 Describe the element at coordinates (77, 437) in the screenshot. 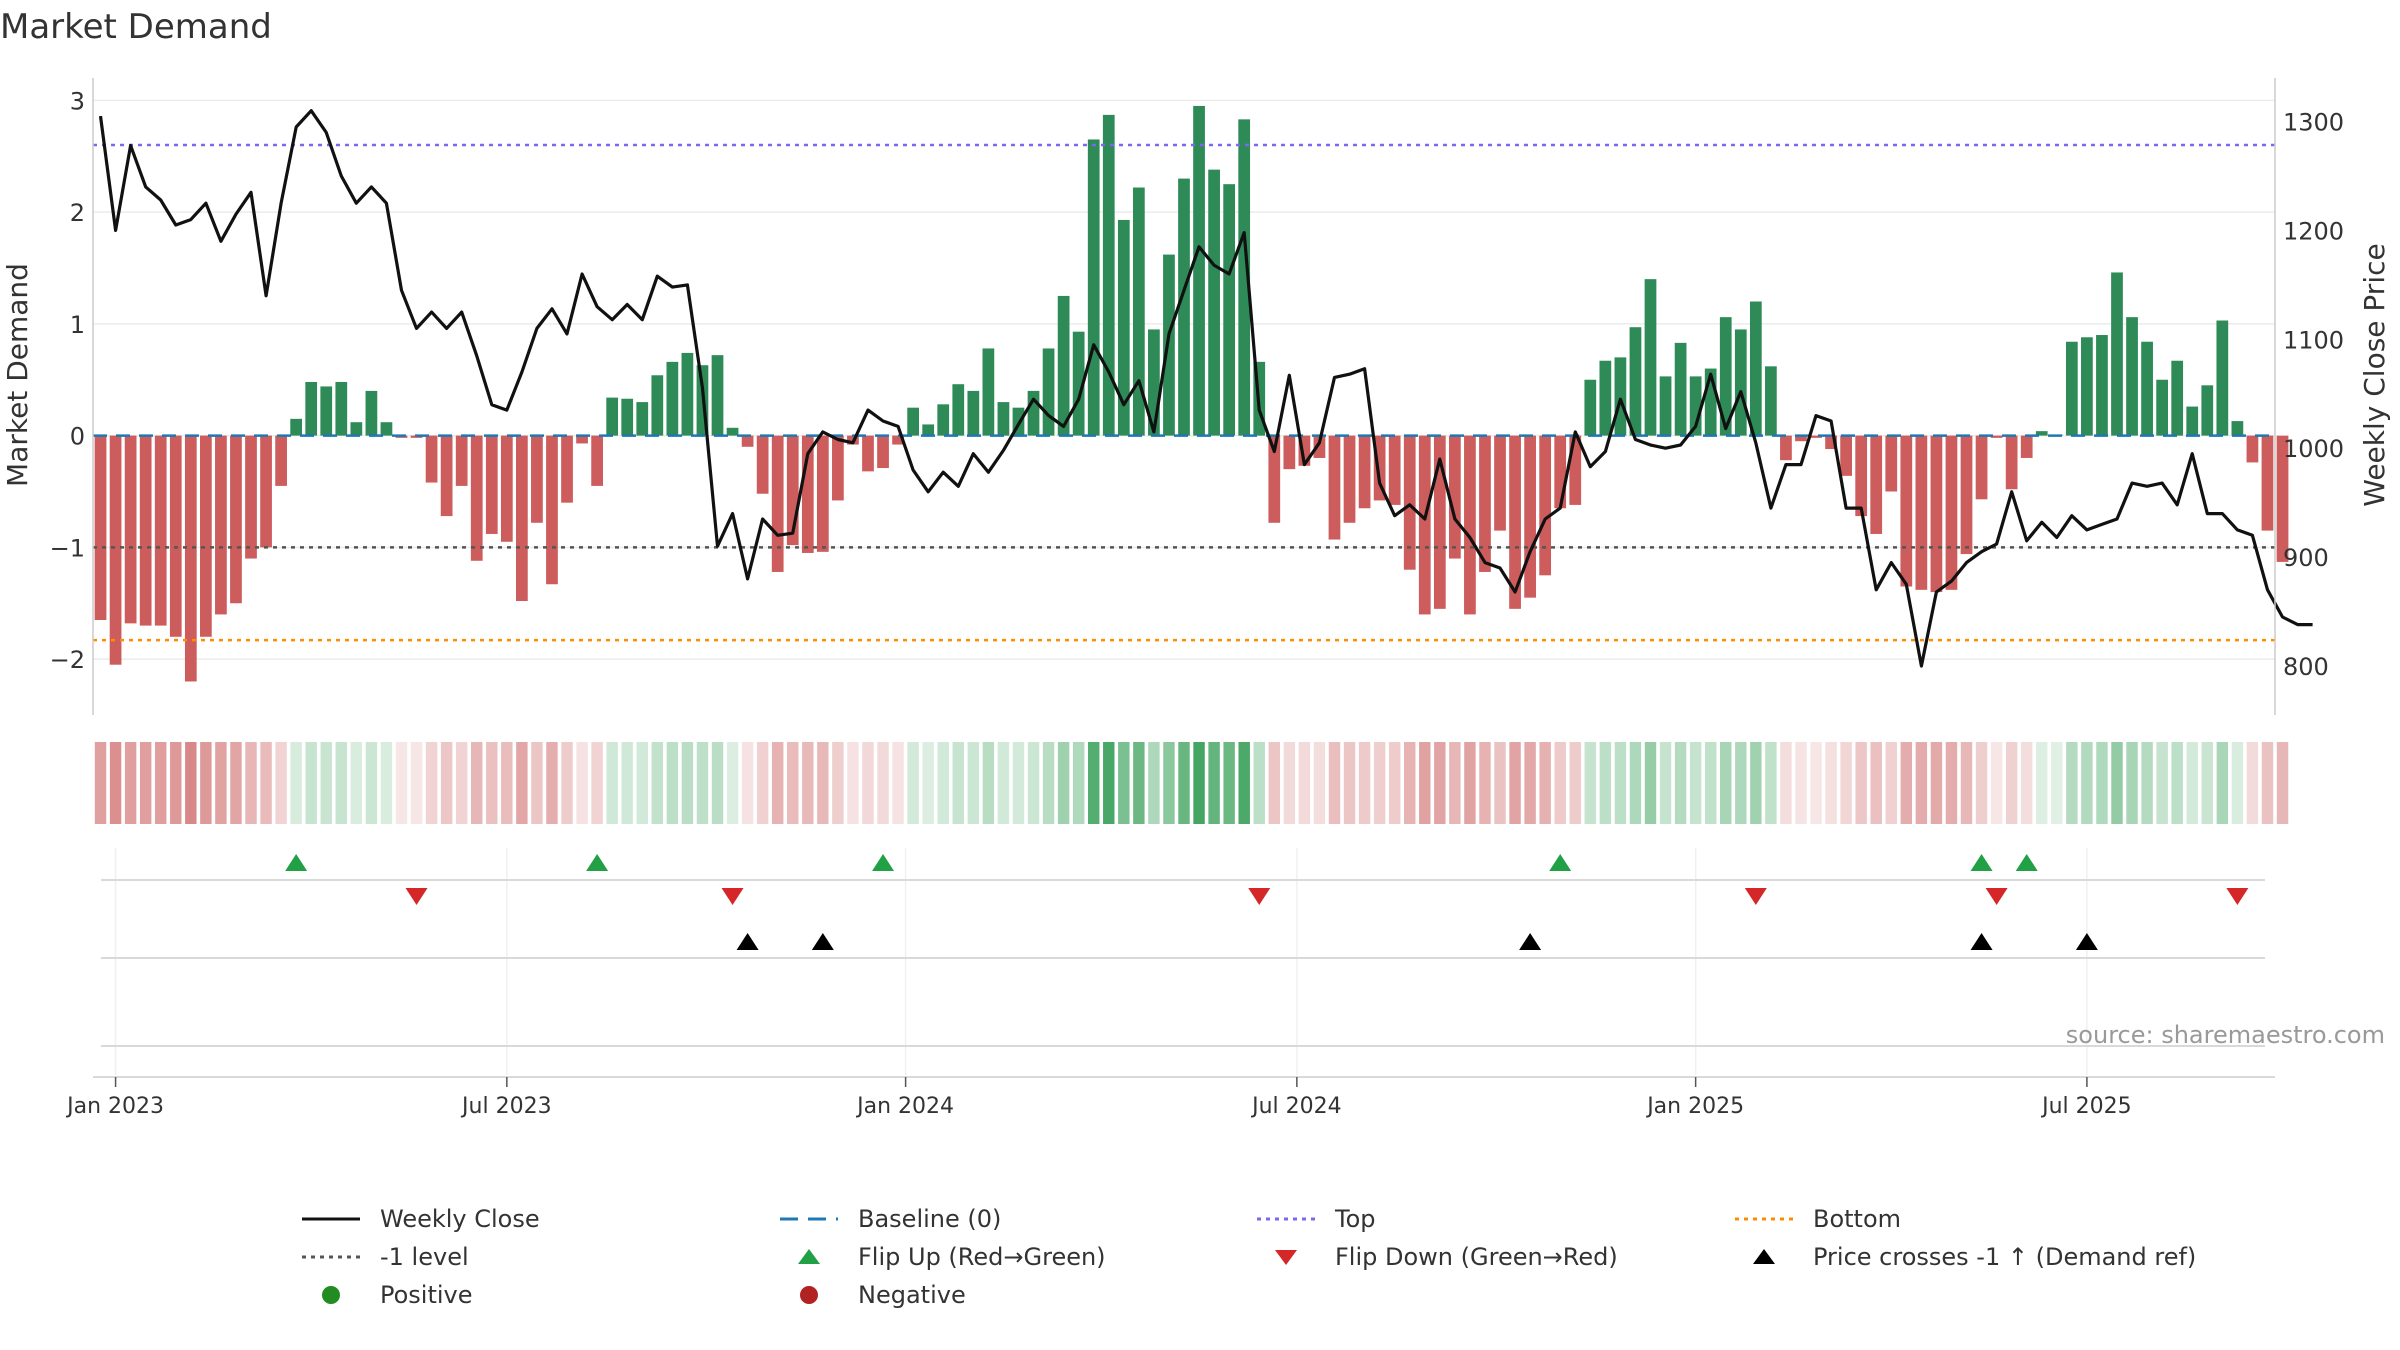

I see `y-tick-label-left: 0` at that location.